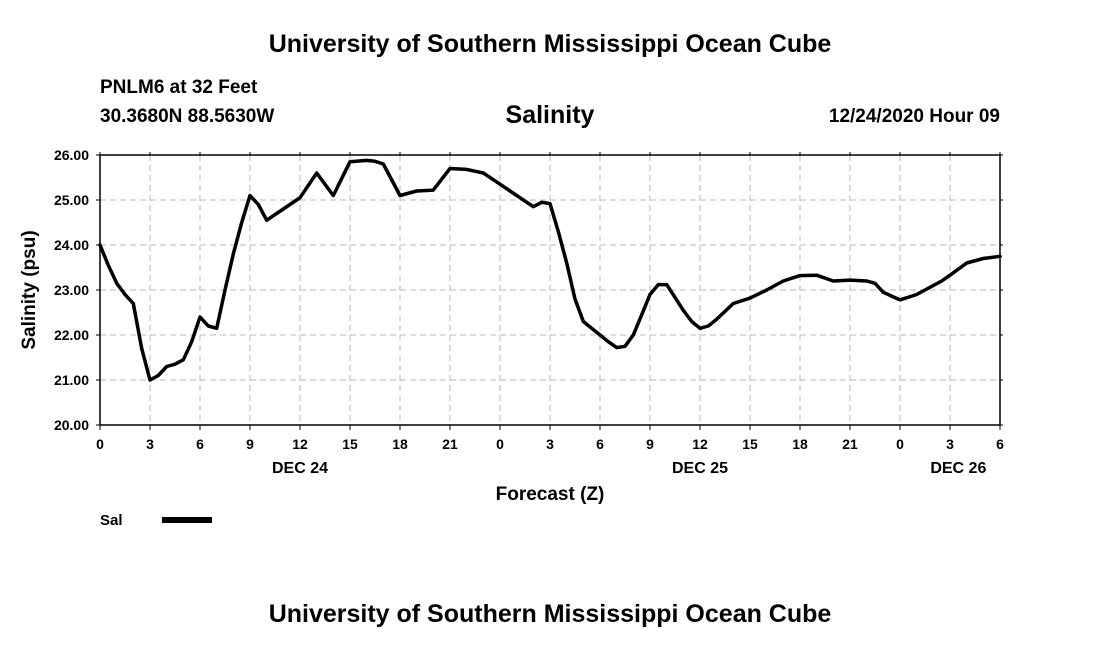  I want to click on day-label: DEC 25, so click(700, 468).